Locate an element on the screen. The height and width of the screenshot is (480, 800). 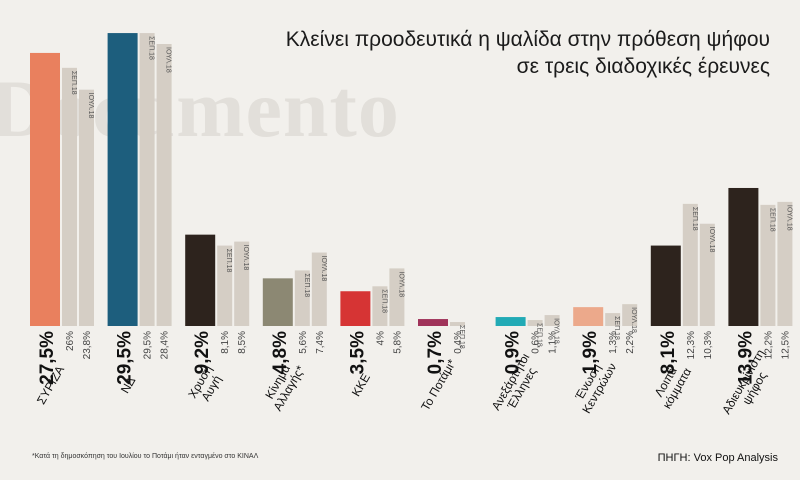
value-label-current: 1,9% is located at coordinates (590, 352).